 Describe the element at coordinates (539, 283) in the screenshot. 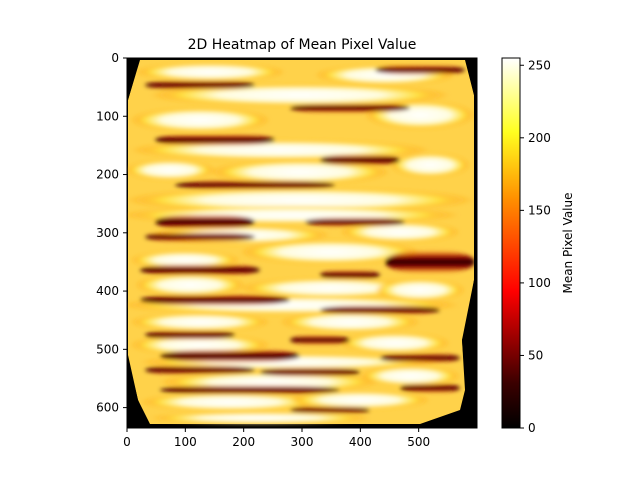

I see `colorbar-tick-label: 100` at that location.